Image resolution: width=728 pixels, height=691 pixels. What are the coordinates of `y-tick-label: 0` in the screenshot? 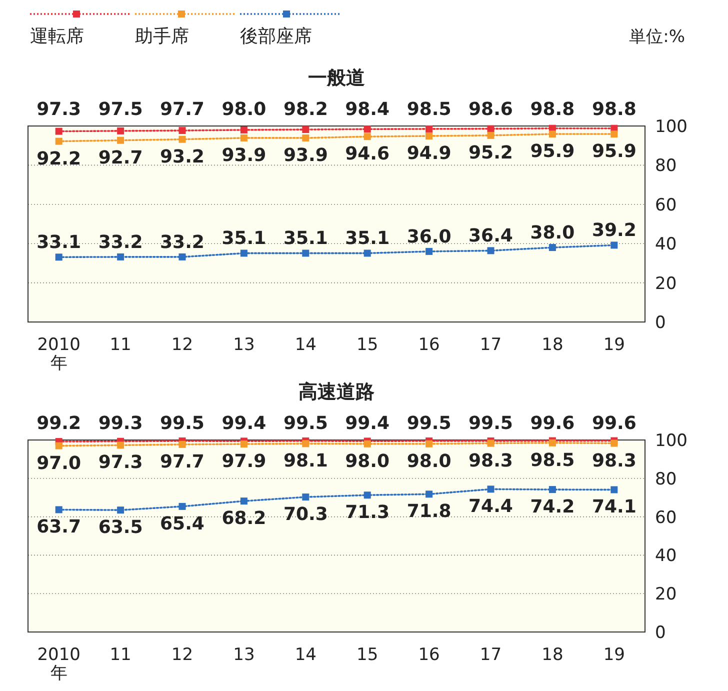 It's located at (660, 323).